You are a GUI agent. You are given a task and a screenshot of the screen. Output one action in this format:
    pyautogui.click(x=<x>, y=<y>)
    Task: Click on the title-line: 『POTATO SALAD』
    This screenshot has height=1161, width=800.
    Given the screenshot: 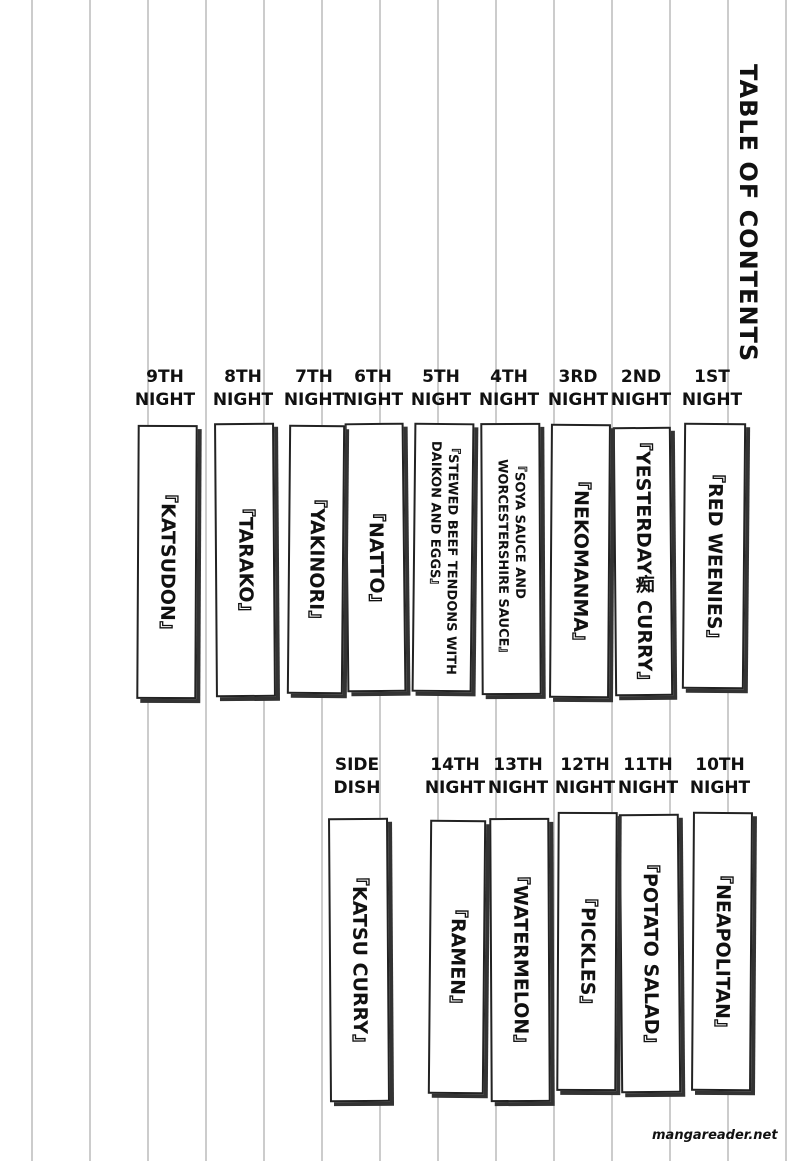 What is the action you would take?
    pyautogui.click(x=650, y=953)
    